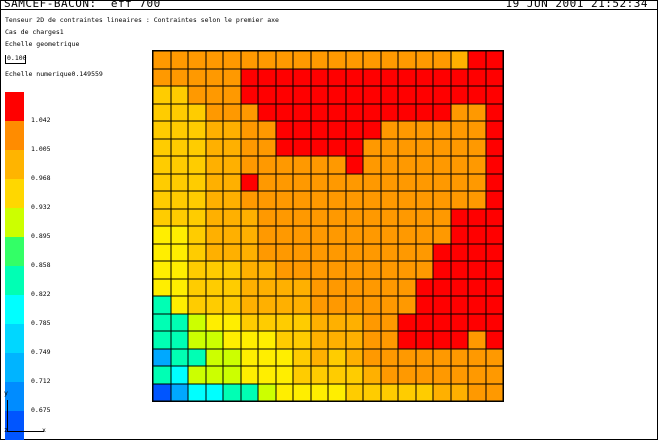  What do you see at coordinates (42, 44) in the screenshot?
I see `geometric-scale-label: Echelle geometrique` at bounding box center [42, 44].